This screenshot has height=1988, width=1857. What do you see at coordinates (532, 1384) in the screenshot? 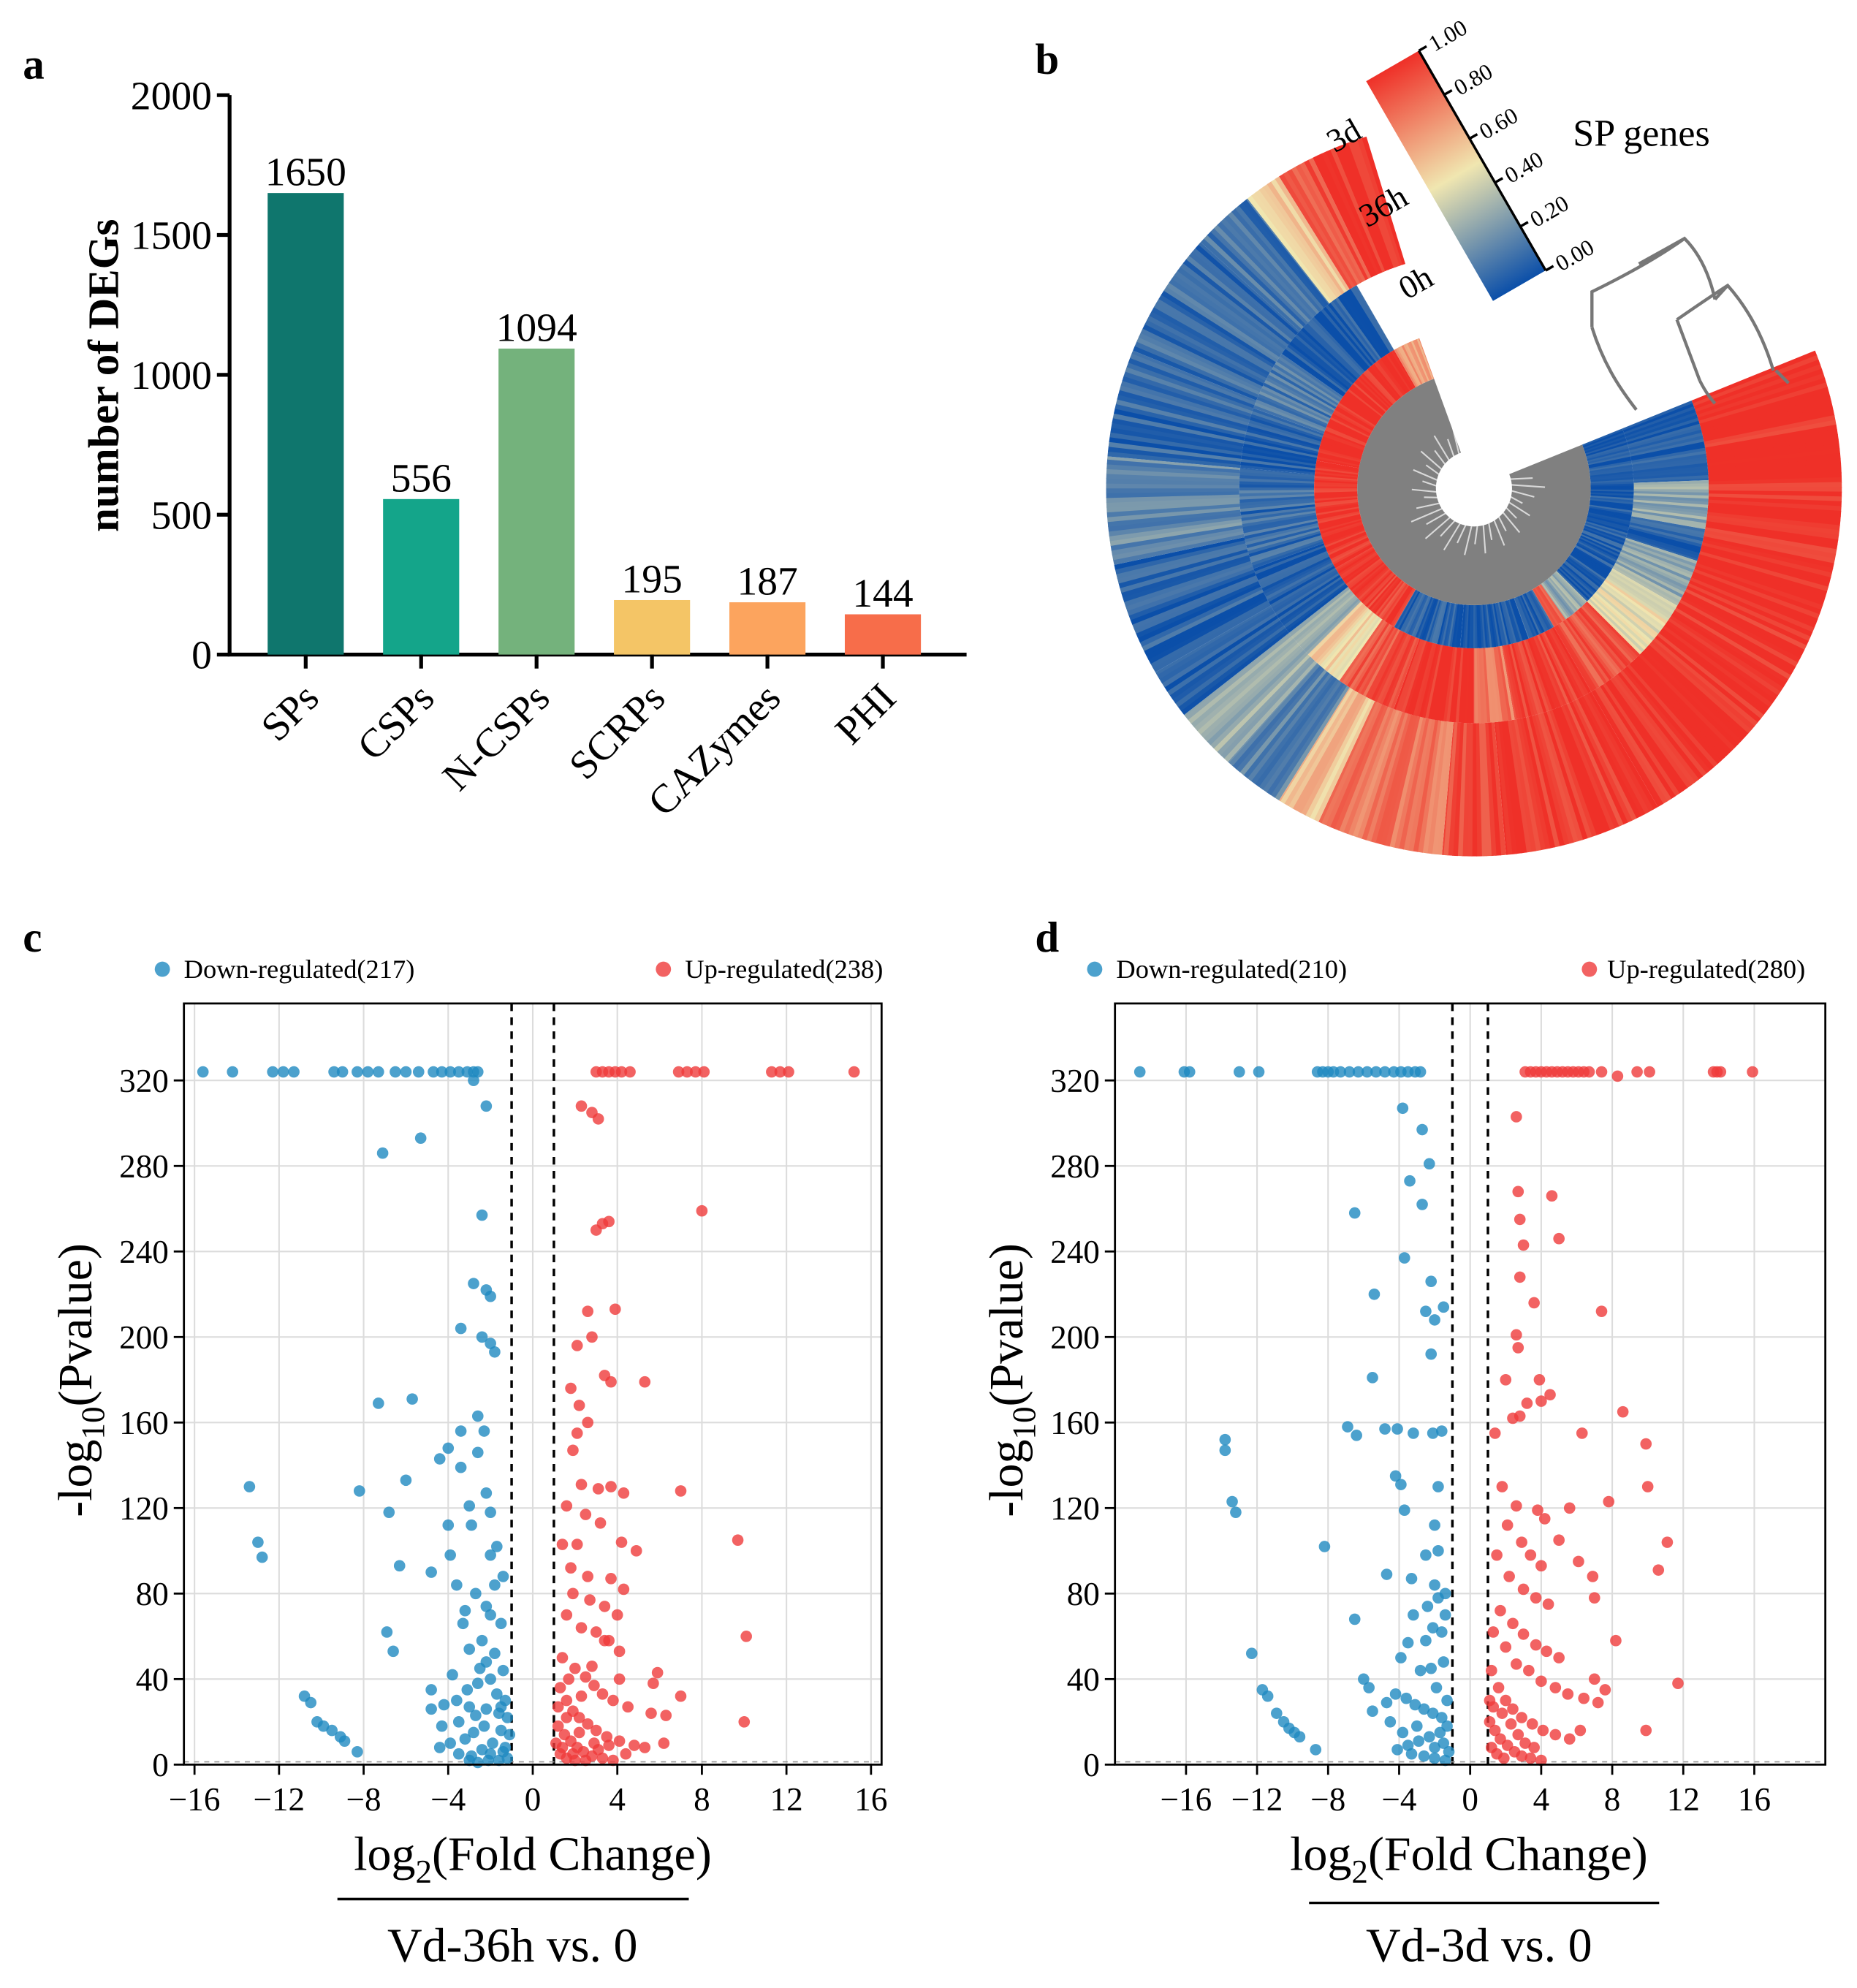
I see `panel-c-grid` at bounding box center [532, 1384].